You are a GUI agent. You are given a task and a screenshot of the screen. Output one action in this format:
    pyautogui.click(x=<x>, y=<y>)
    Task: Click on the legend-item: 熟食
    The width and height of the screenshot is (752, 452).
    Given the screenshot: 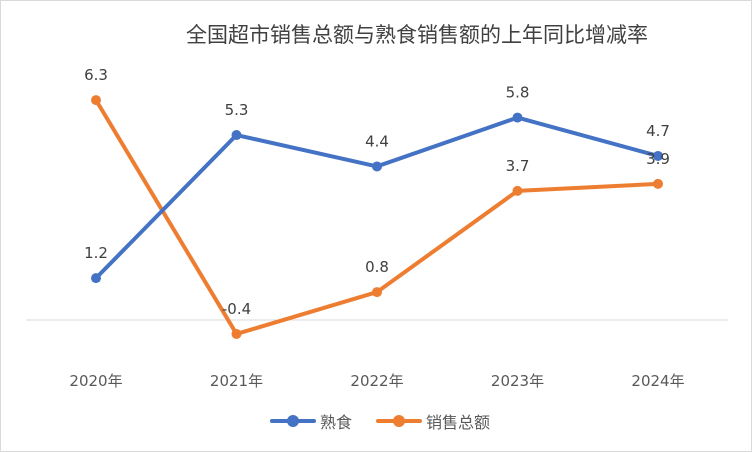 What is the action you would take?
    pyautogui.click(x=310, y=421)
    